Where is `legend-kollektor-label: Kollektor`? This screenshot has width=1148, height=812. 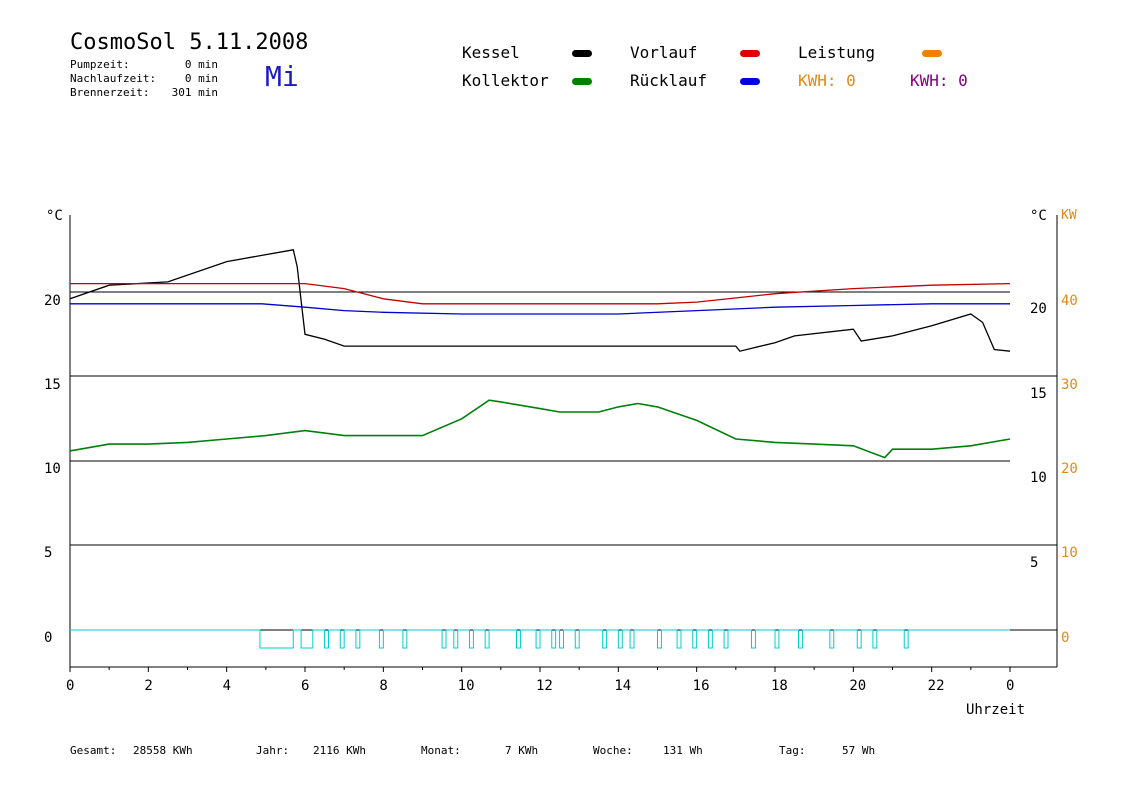
legend-kollektor-label: Kollektor is located at coordinates (505, 80).